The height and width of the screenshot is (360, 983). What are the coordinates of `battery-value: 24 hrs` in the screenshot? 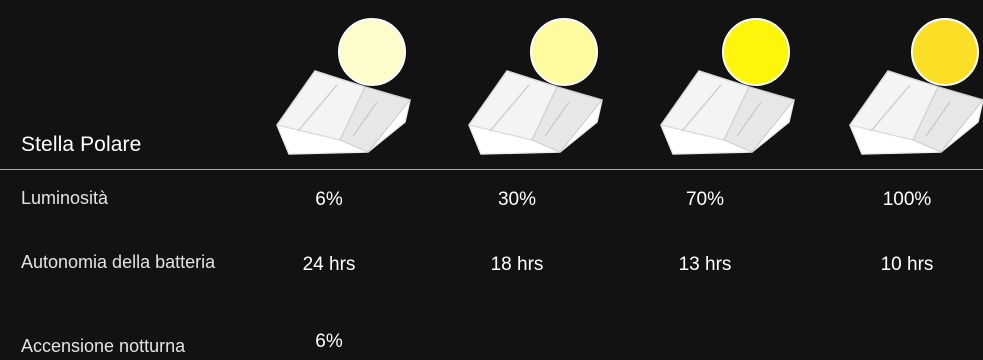 It's located at (329, 264).